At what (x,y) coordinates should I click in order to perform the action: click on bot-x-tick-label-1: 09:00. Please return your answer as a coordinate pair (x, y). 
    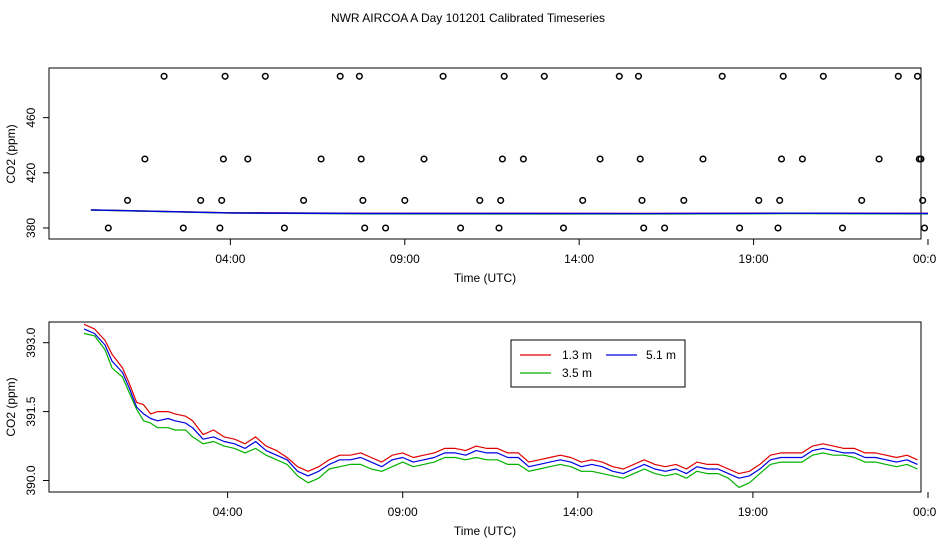
    Looking at the image, I should click on (403, 512).